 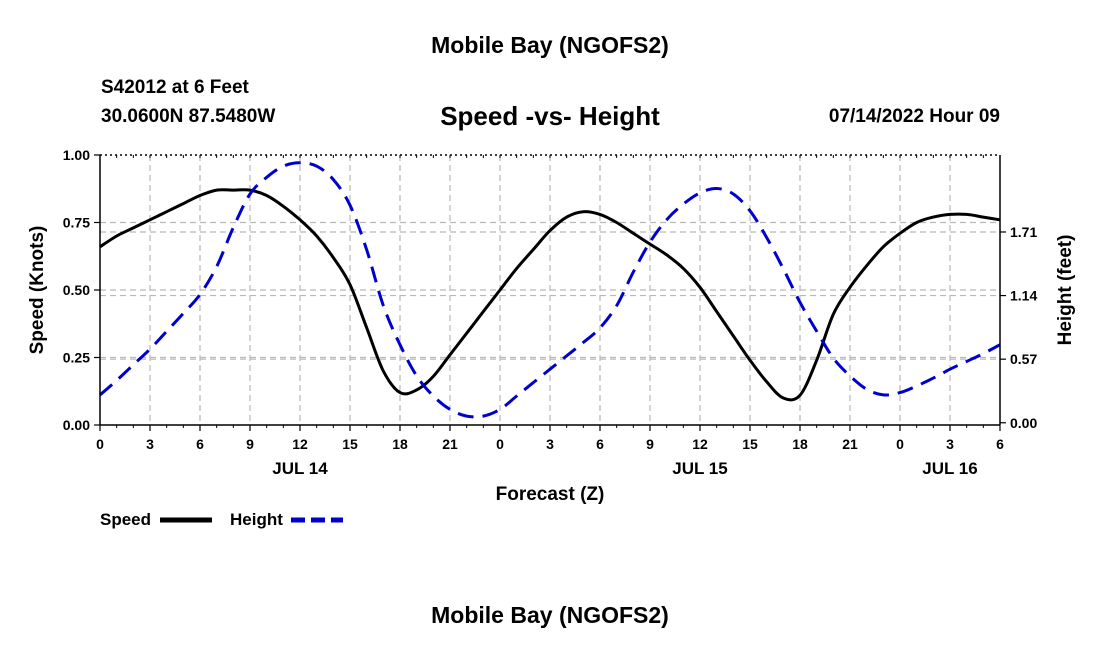 What do you see at coordinates (125, 519) in the screenshot?
I see `legend-label-speed: Speed` at bounding box center [125, 519].